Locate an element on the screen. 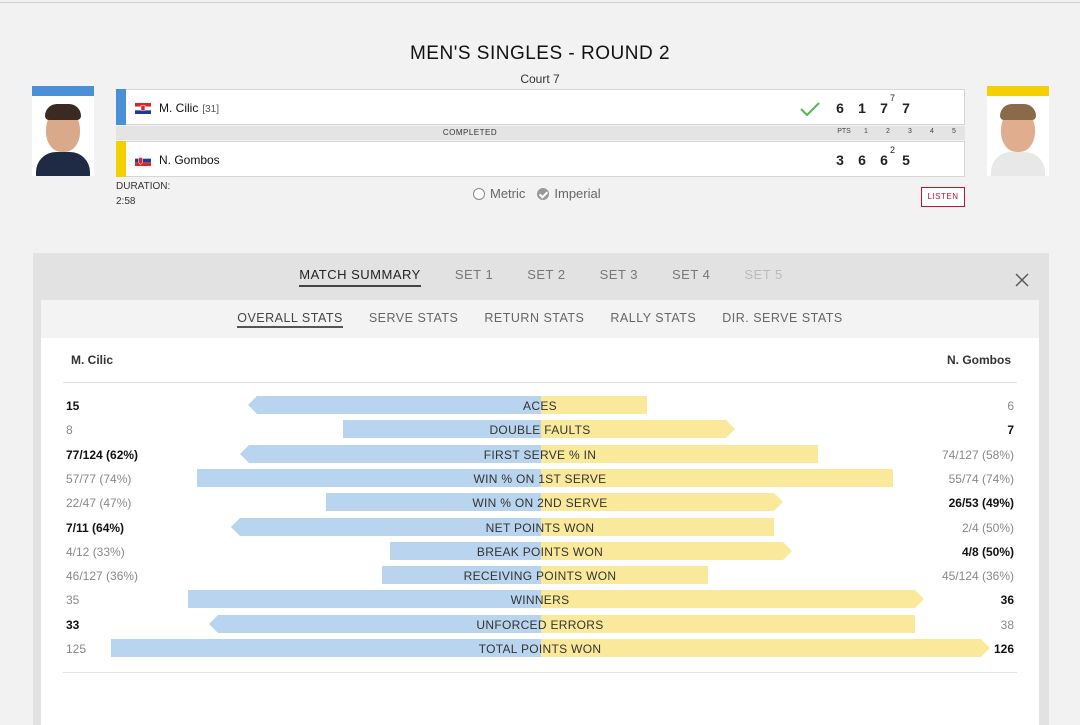  col-set1: 1 is located at coordinates (866, 131).